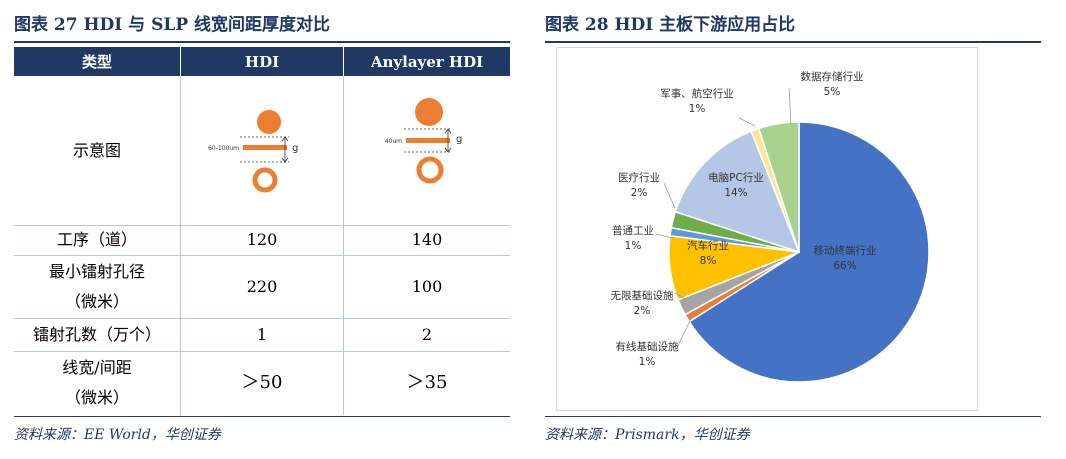  Describe the element at coordinates (423, 141) in the screenshot. I see `anylayer-diagram: g 40um` at that location.